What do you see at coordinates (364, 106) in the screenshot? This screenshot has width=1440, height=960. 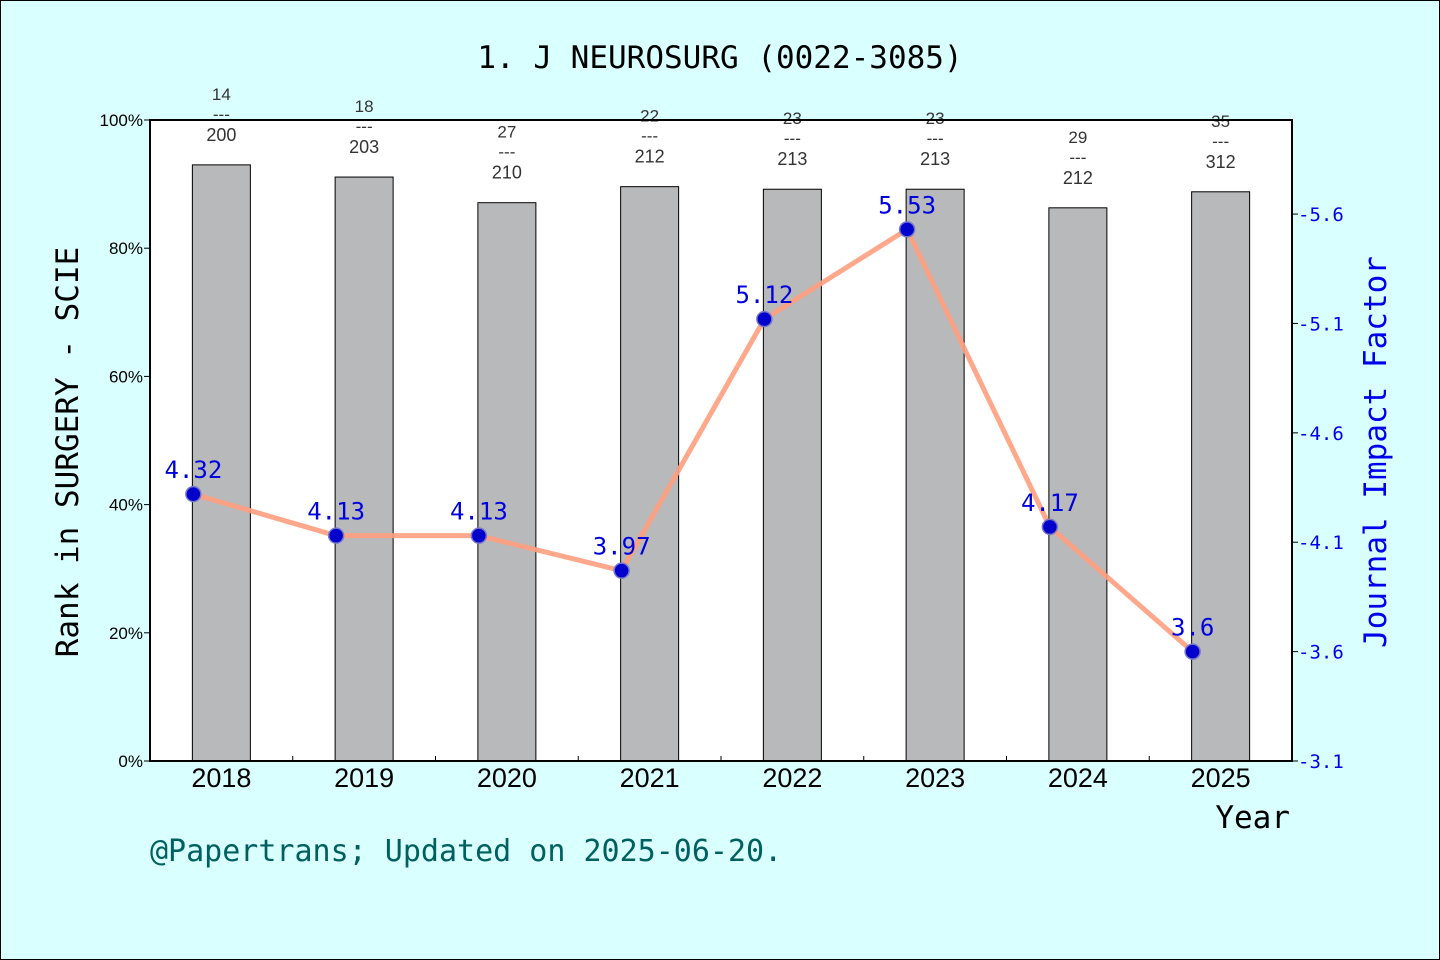 I see `rank-label: 18` at bounding box center [364, 106].